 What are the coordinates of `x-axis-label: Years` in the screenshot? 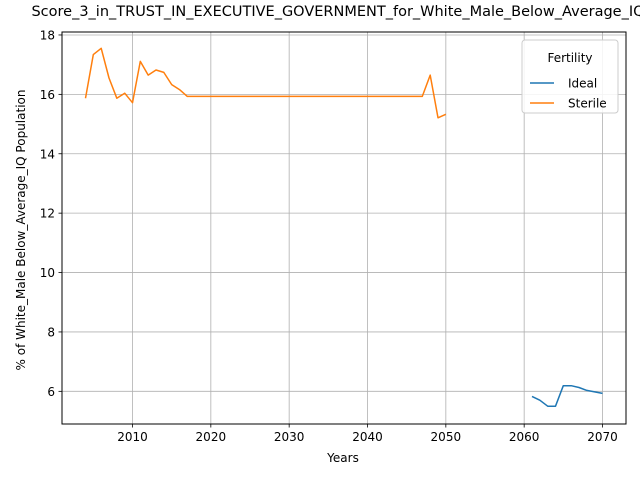 It's located at (342, 458).